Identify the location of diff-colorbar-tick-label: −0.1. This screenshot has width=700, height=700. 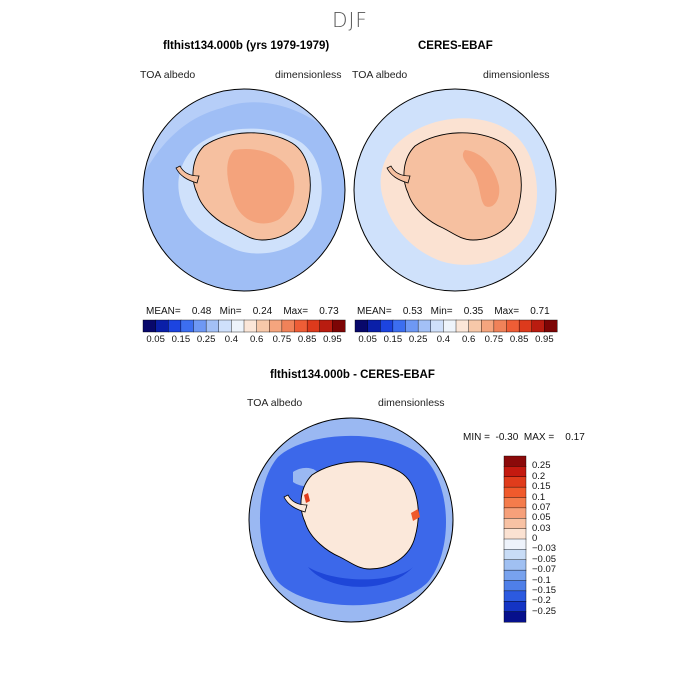
(541, 580).